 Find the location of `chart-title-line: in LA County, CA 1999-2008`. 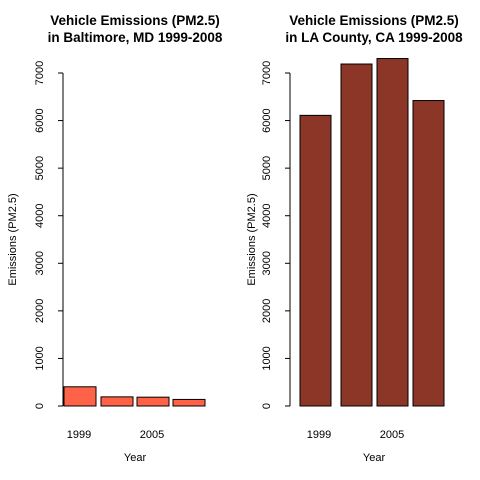

chart-title-line: in LA County, CA 1999-2008 is located at coordinates (374, 37).